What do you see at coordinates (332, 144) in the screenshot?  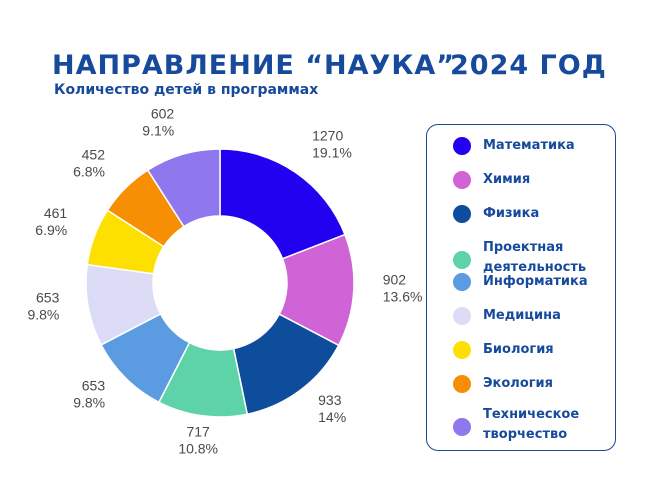 I see `data-label-математика: 1270 19.1%` at bounding box center [332, 144].